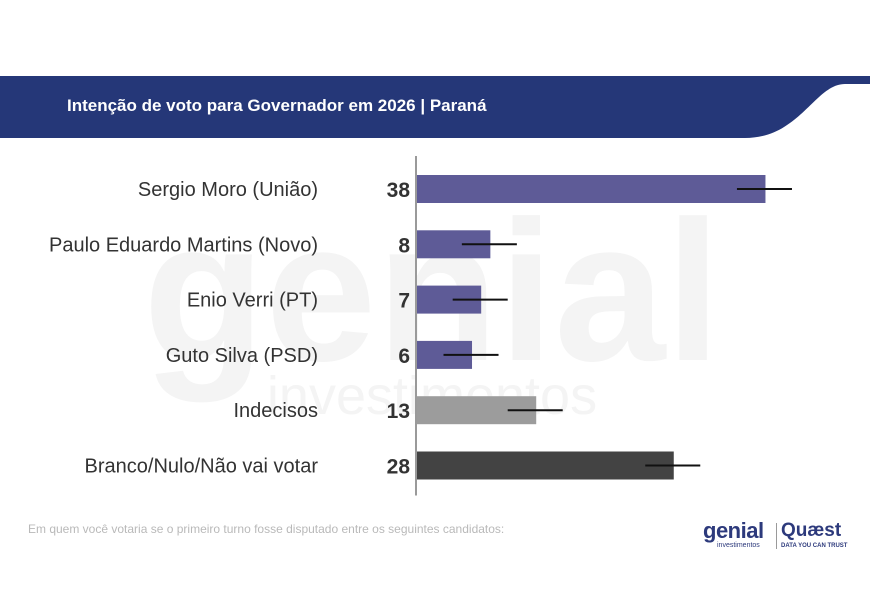  Describe the element at coordinates (399, 467) in the screenshot. I see `value-label: 28` at that location.